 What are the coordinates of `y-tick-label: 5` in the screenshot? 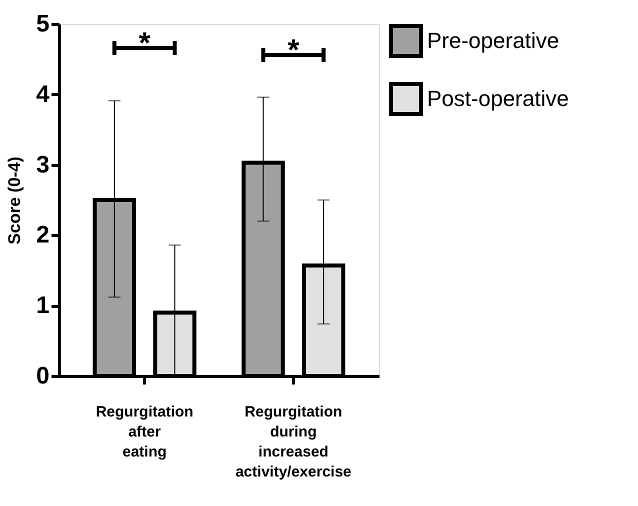 It's located at (43, 24).